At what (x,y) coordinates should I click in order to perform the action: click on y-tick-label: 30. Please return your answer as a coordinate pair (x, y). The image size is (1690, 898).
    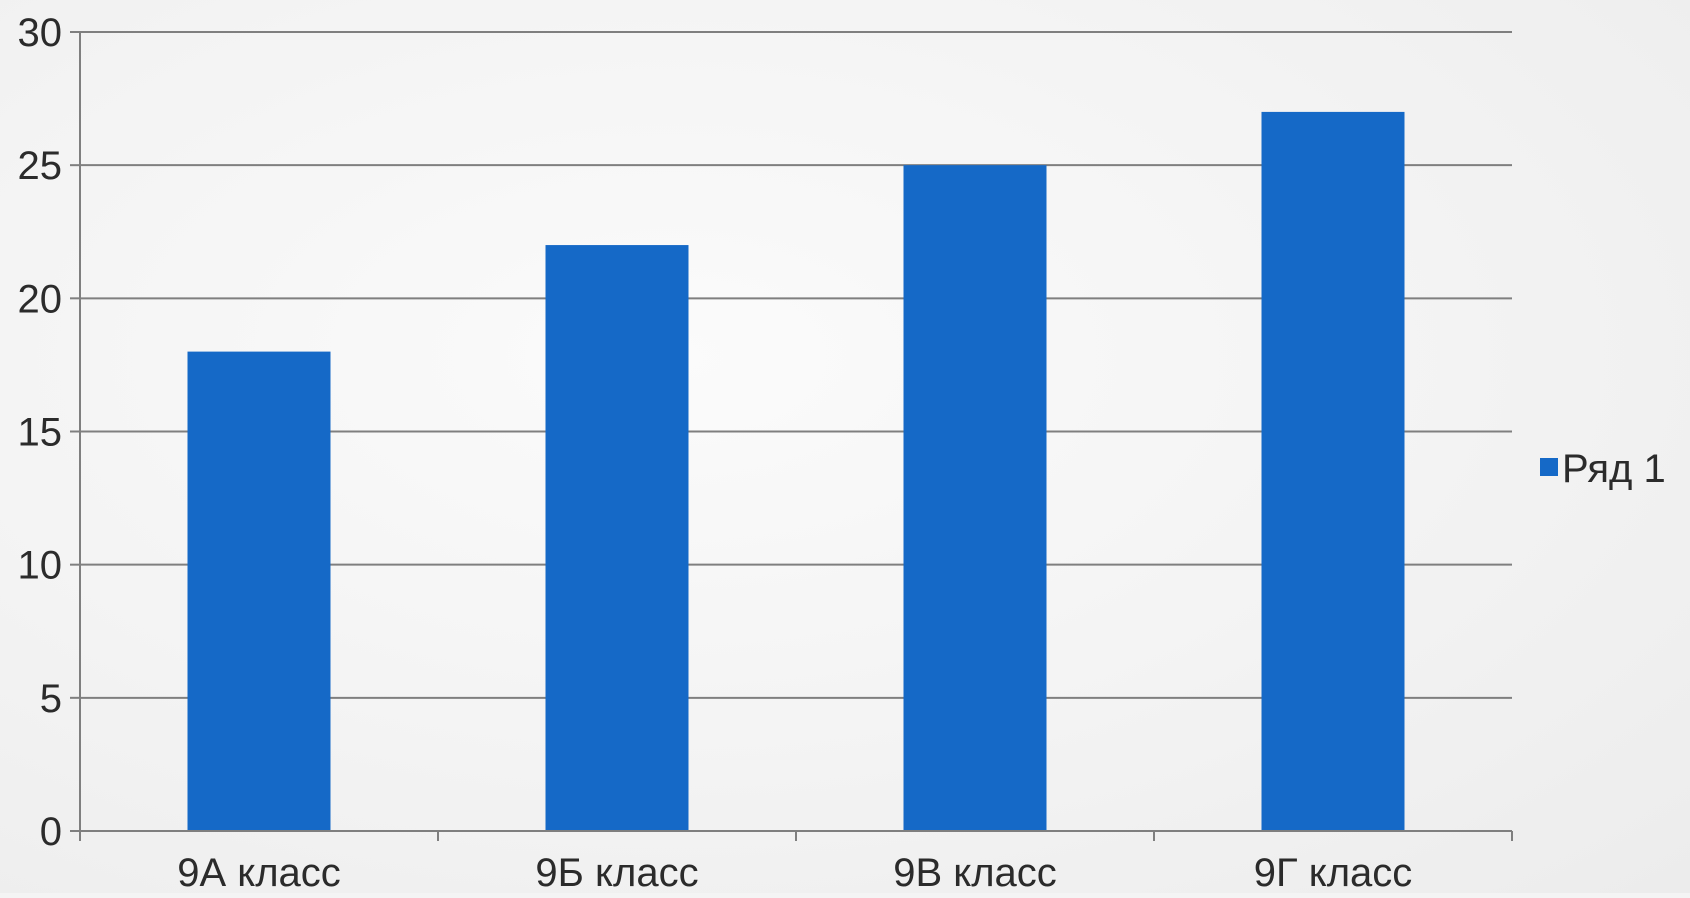
    Looking at the image, I should click on (40, 33).